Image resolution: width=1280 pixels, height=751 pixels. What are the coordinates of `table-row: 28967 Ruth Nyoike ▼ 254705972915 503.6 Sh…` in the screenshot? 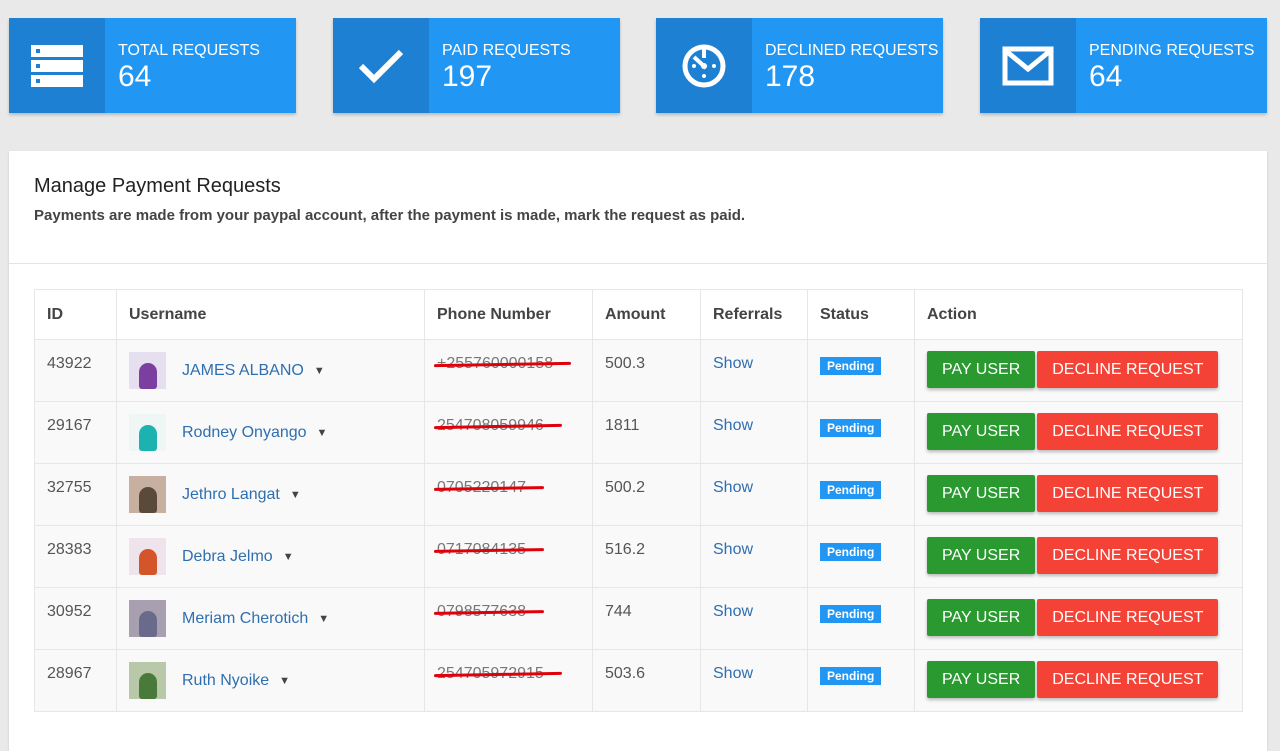 It's located at (638, 680).